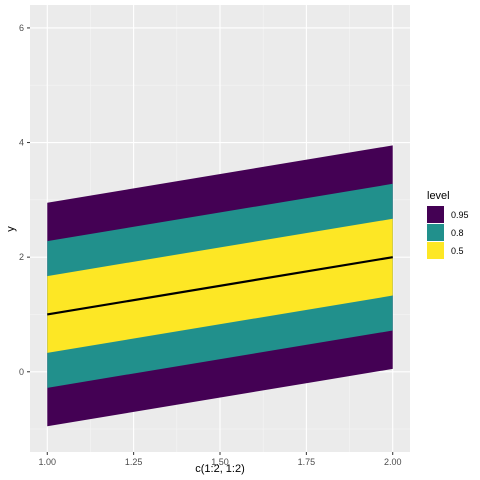  Describe the element at coordinates (448, 224) in the screenshot. I see `legend: level 0.95 0.8 0.5` at that location.